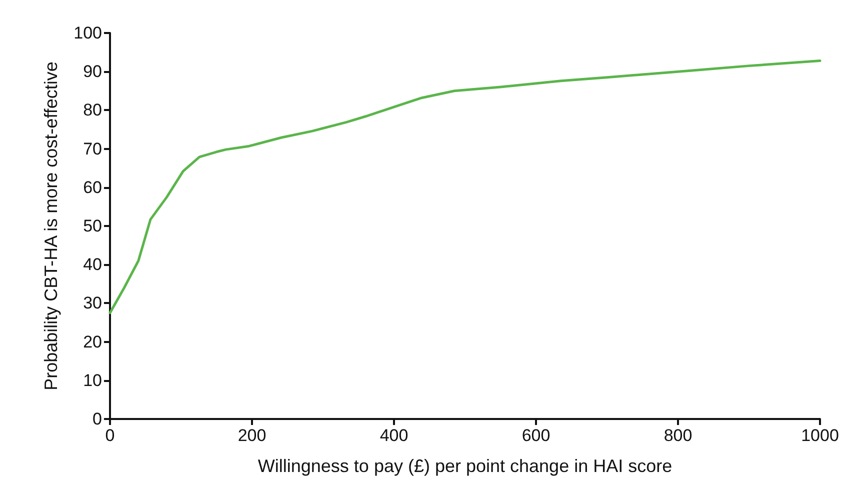 The width and height of the screenshot is (857, 498). I want to click on y-tick-label: 90, so click(92, 72).